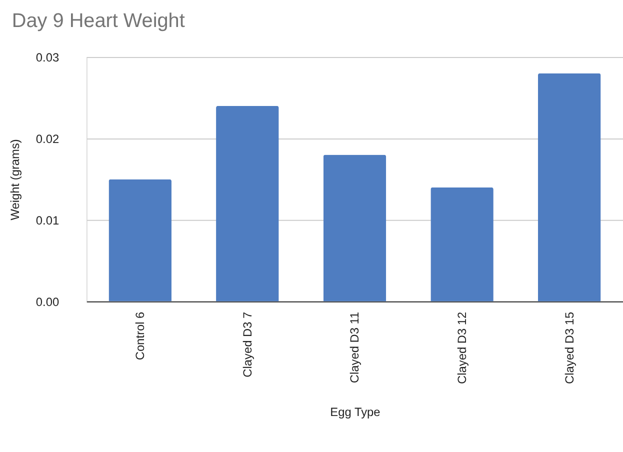  What do you see at coordinates (15, 179) in the screenshot?
I see `y-axis-title: Weight (grams)` at bounding box center [15, 179].